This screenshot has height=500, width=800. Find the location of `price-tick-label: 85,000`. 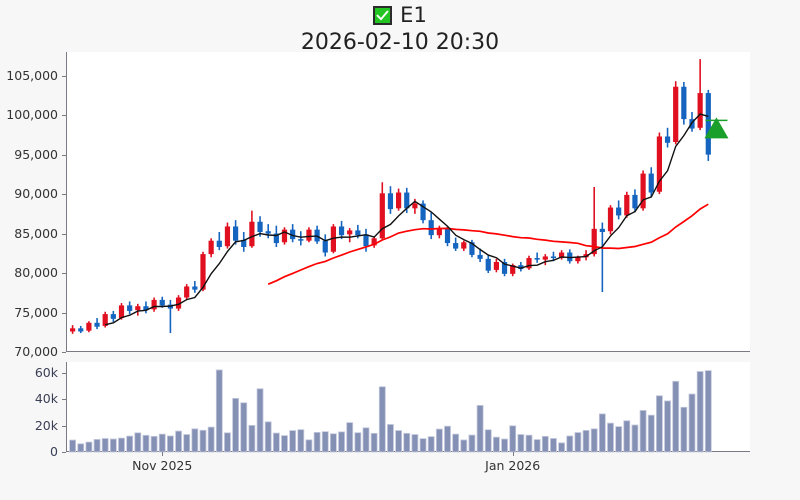

price-tick-label: 85,000 is located at coordinates (36, 233).